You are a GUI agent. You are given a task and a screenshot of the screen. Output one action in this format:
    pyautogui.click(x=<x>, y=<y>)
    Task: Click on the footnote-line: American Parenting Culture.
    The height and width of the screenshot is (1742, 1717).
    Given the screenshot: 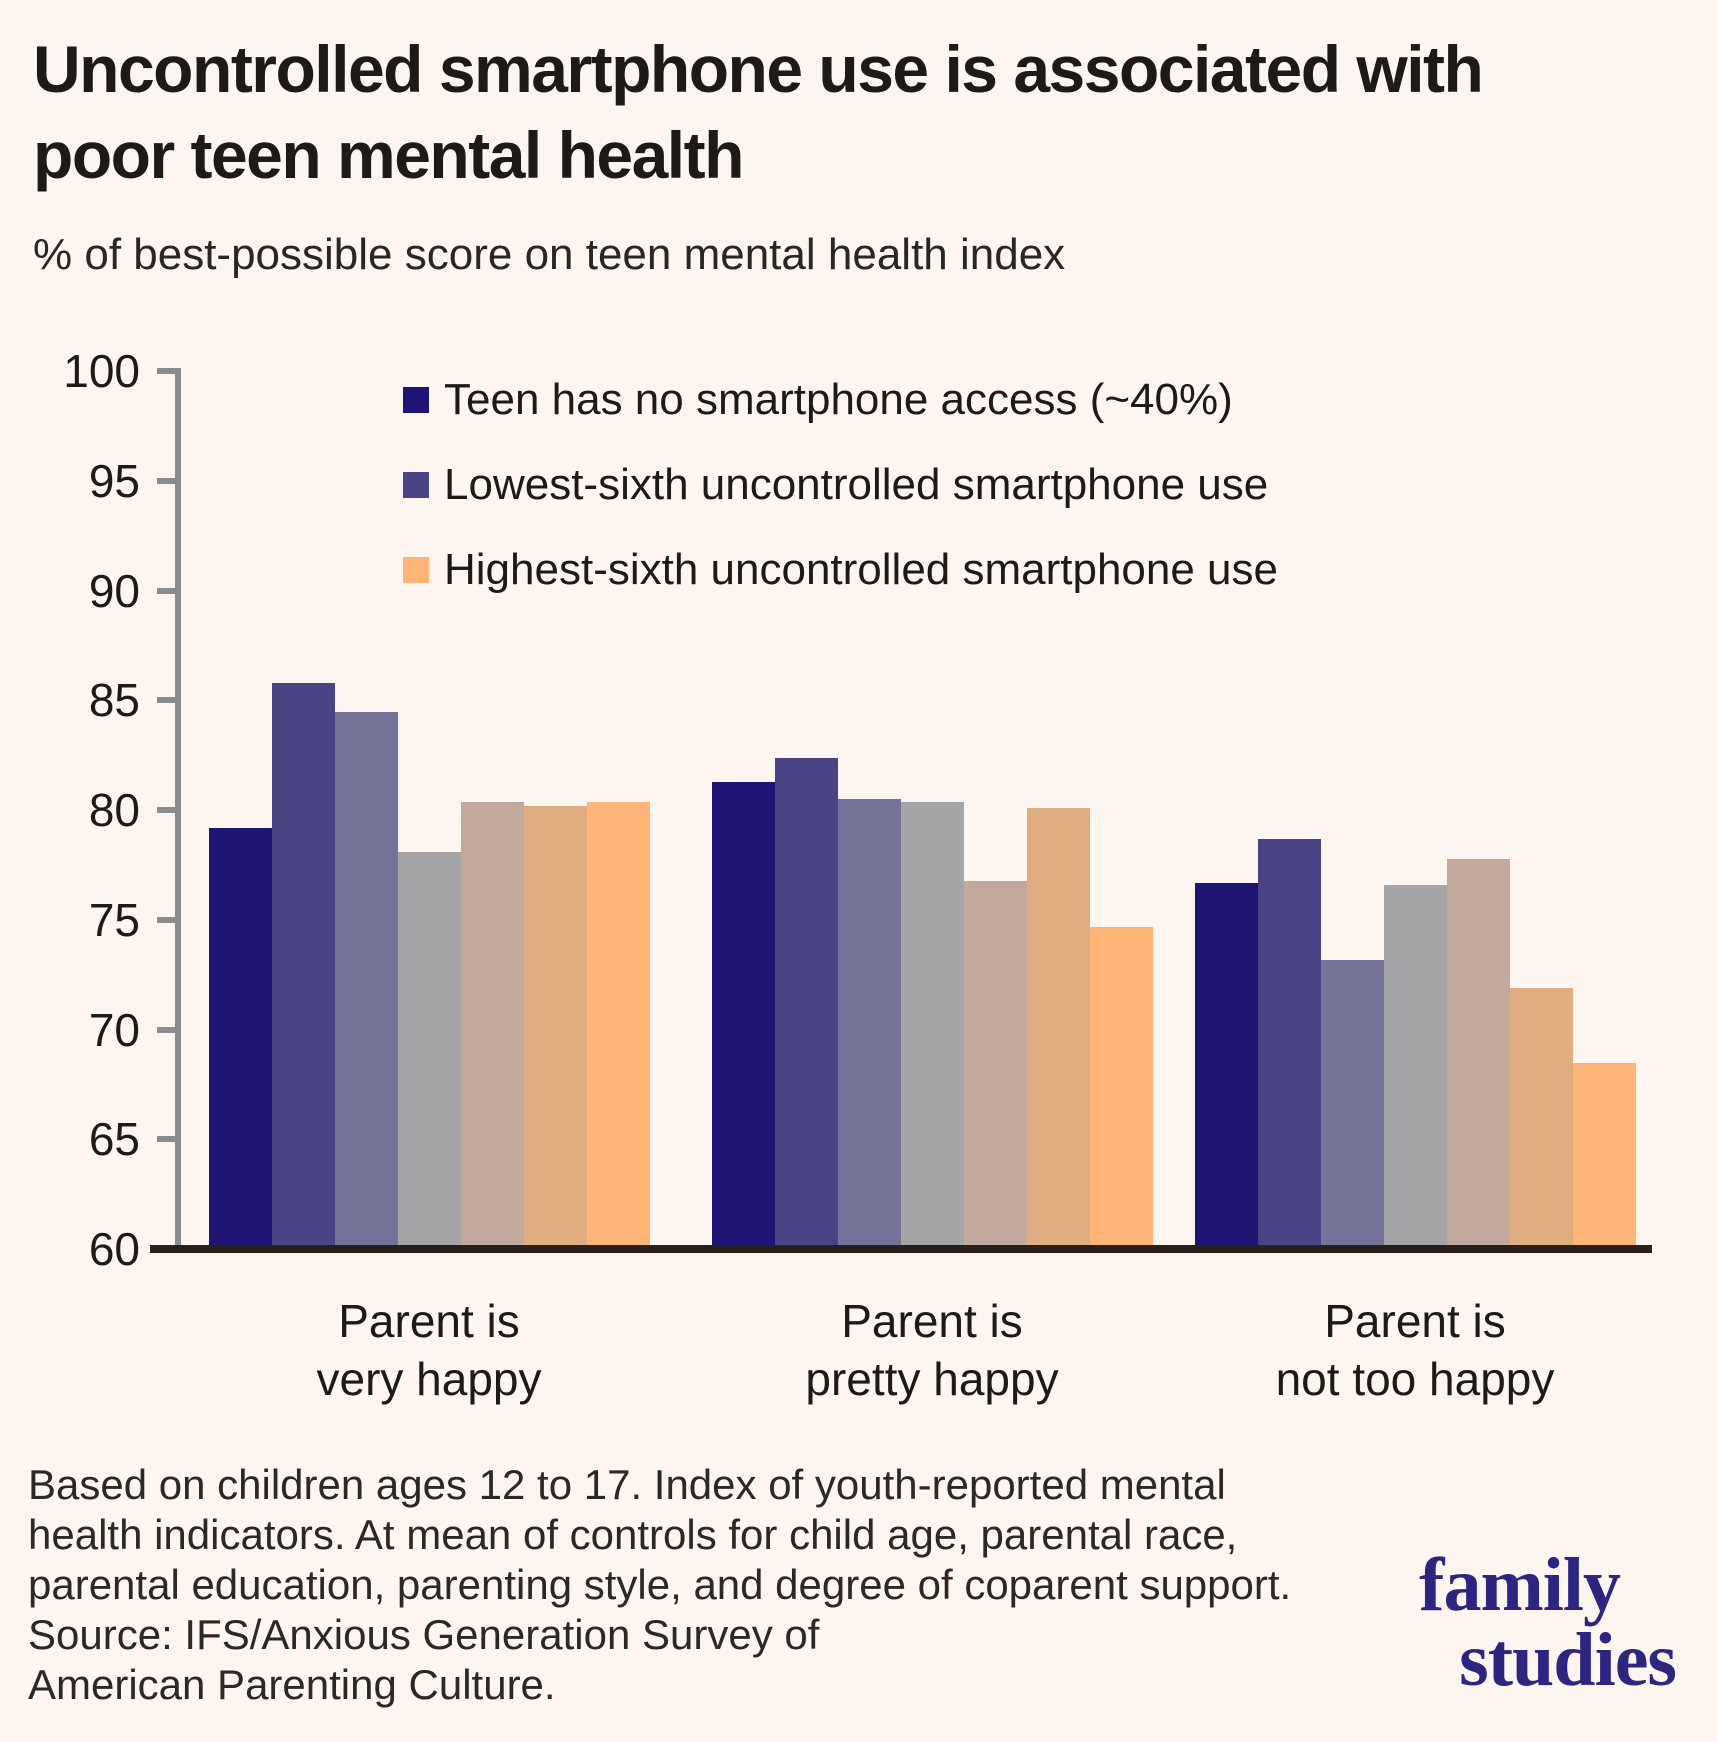 What is the action you would take?
    pyautogui.click(x=292, y=1684)
    